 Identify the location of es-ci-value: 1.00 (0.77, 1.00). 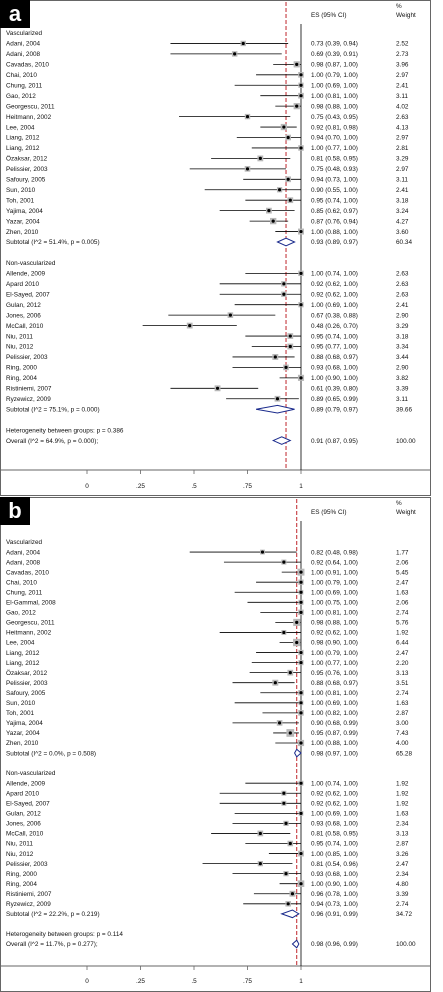
(334, 663).